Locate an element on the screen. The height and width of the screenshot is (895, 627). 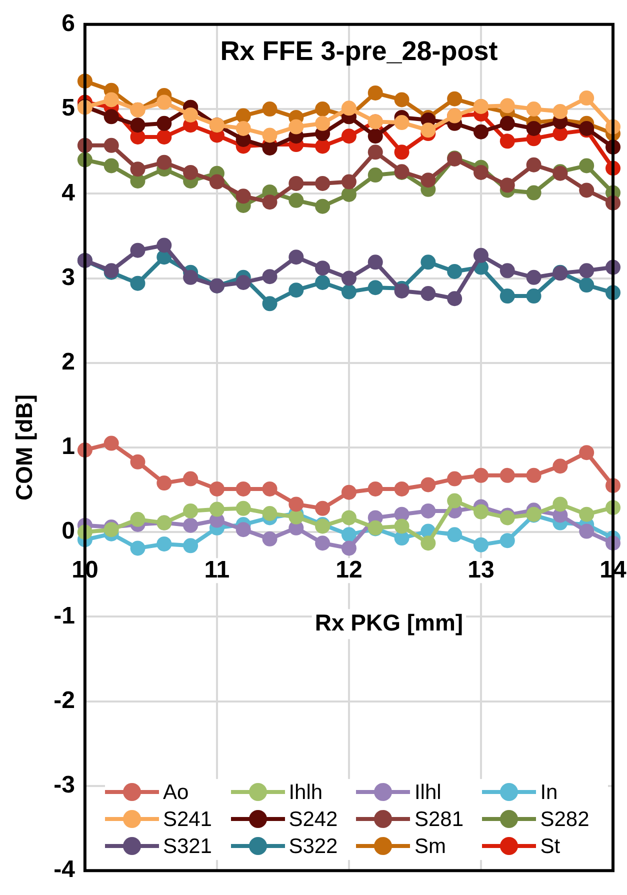
y-axis-title: COM [dB] is located at coordinates (24, 447).